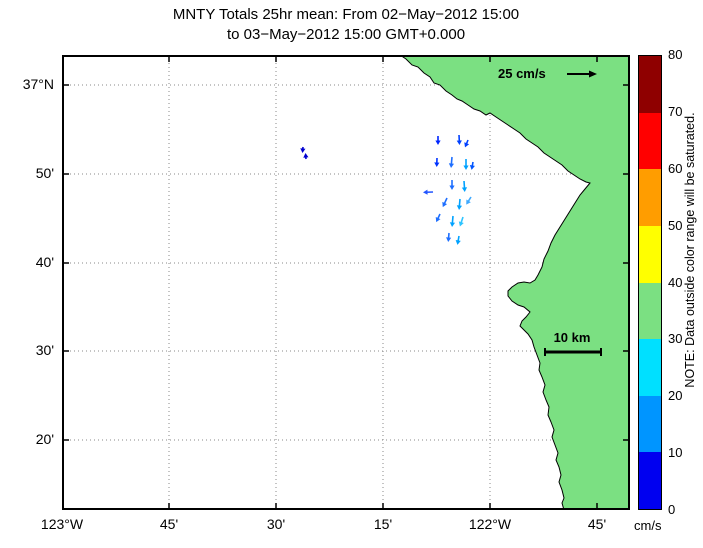 Image resolution: width=703 pixels, height=548 pixels. What do you see at coordinates (675, 168) in the screenshot?
I see `colorbar-tick-label: 60` at bounding box center [675, 168].